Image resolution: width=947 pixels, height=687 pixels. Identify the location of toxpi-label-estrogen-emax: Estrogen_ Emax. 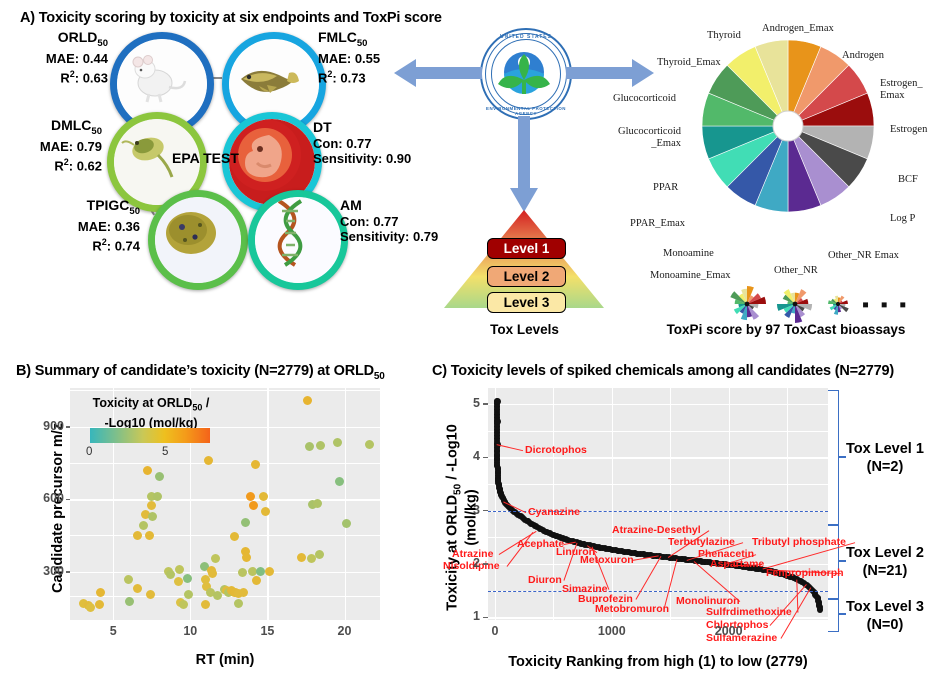
(901, 89).